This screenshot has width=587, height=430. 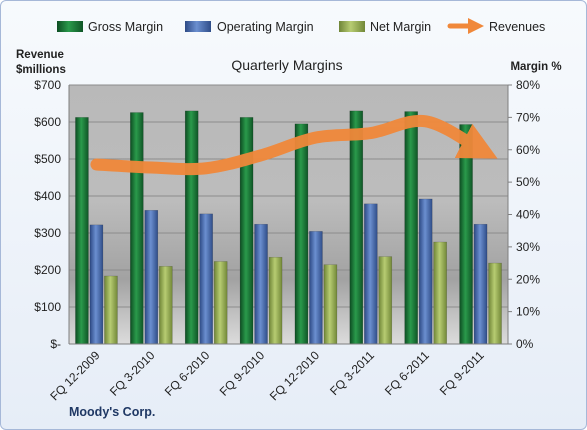 I want to click on left-tick-label: $700, so click(x=47, y=85).